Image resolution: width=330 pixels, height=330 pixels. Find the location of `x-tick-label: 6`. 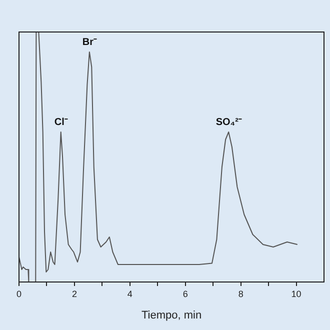

x-tick-label: 6 is located at coordinates (185, 293).